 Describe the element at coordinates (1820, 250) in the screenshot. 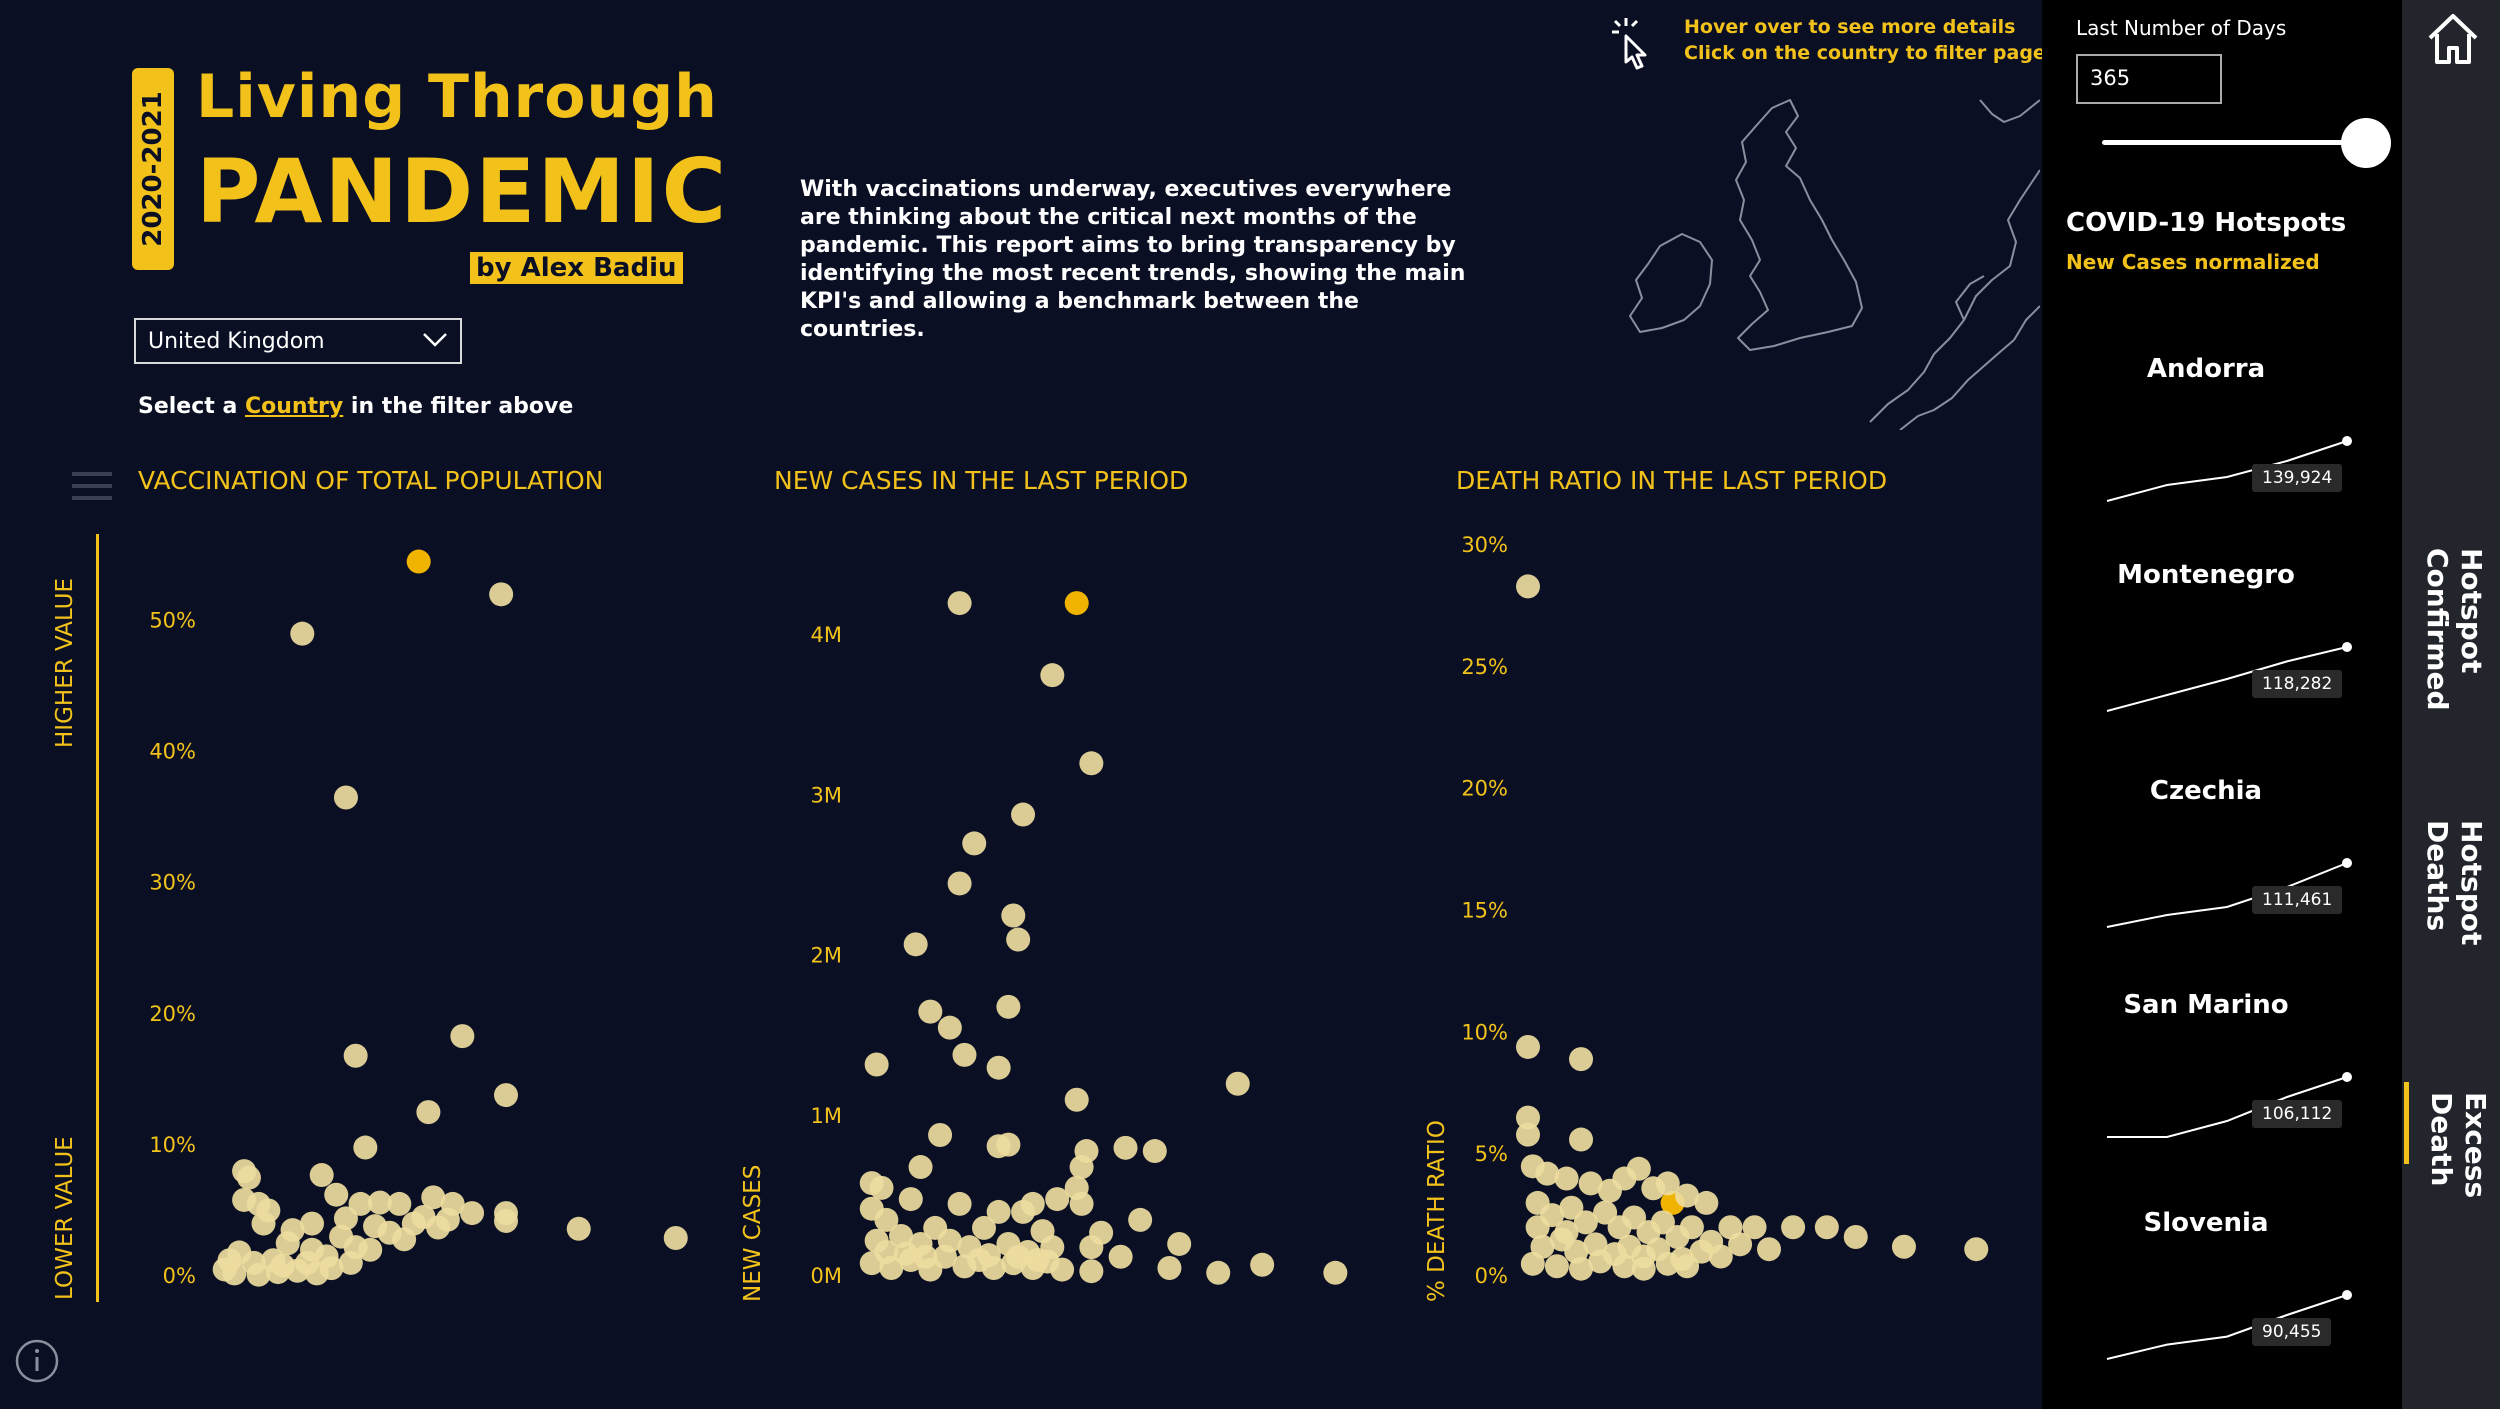

I see `country-map` at that location.